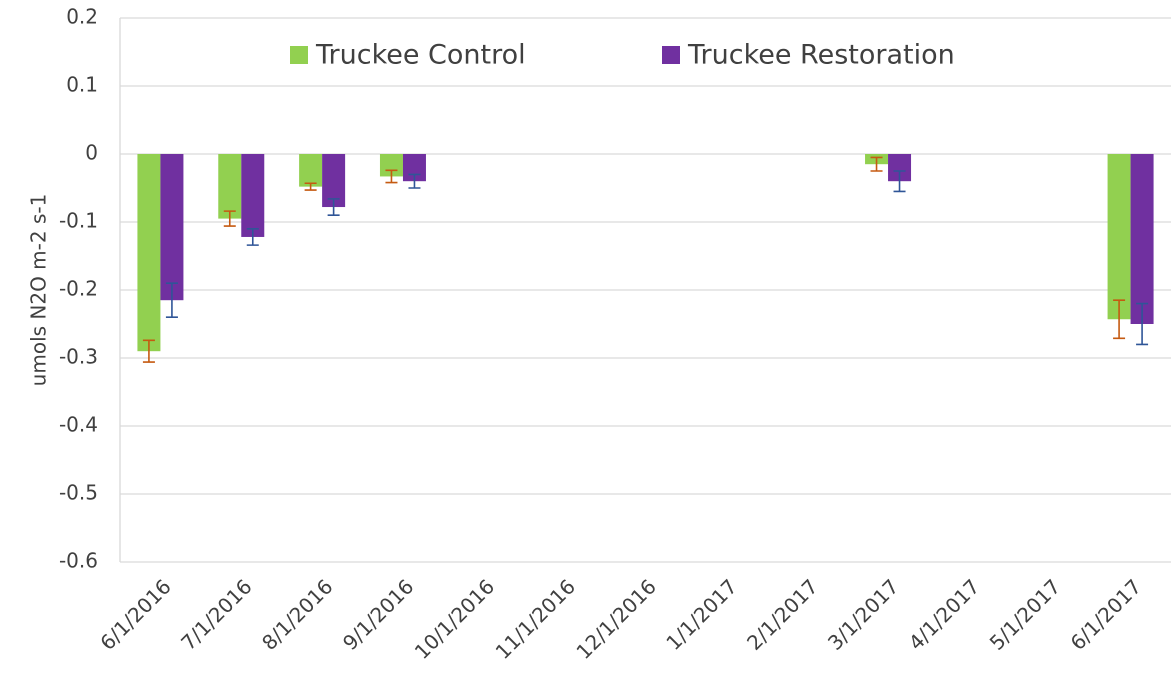 The height and width of the screenshot is (689, 1171). What do you see at coordinates (78, 289) in the screenshot?
I see `y-tick-label: -0.2` at bounding box center [78, 289].